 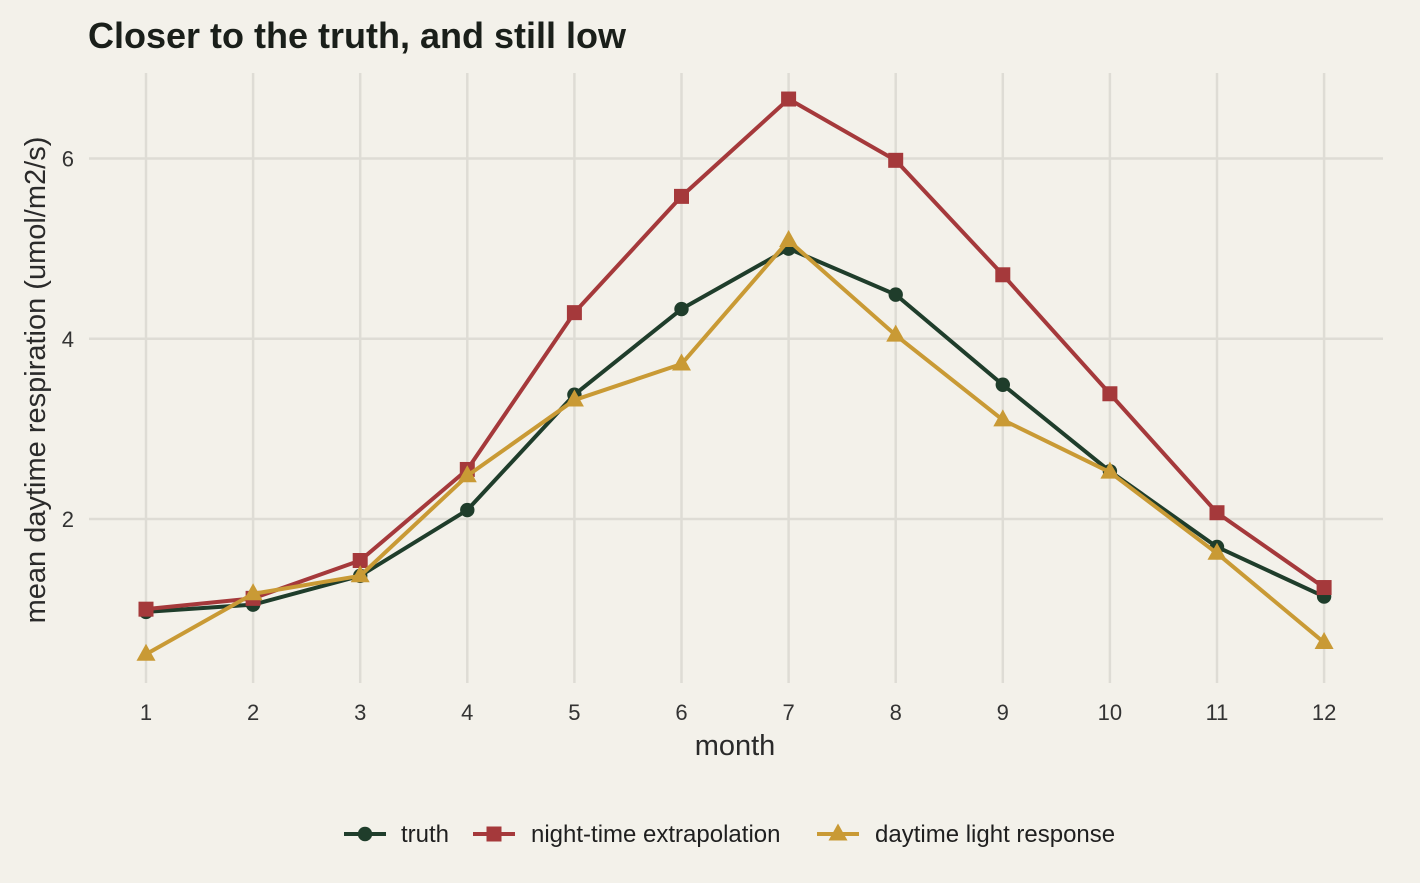 I want to click on x-tick-label: 5, so click(x=574, y=712).